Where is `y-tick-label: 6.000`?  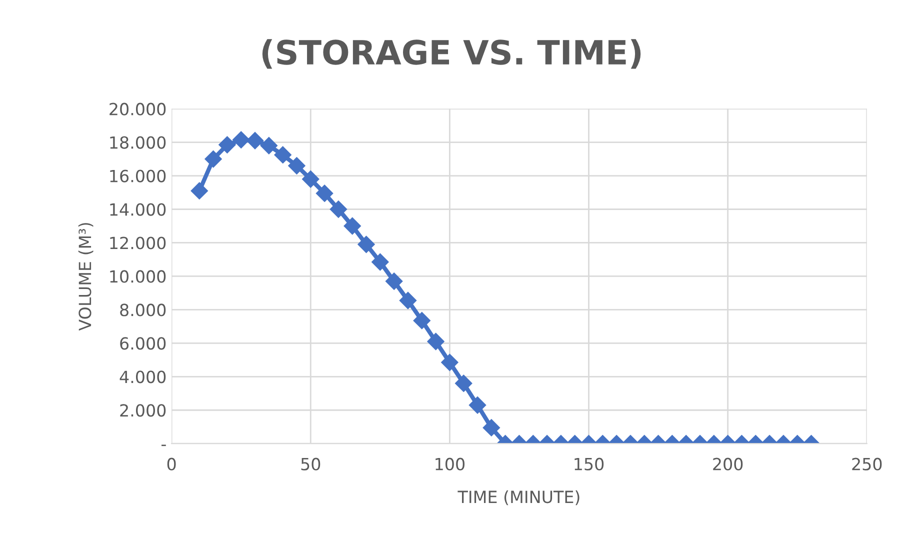
y-tick-label: 6.000 is located at coordinates (143, 343).